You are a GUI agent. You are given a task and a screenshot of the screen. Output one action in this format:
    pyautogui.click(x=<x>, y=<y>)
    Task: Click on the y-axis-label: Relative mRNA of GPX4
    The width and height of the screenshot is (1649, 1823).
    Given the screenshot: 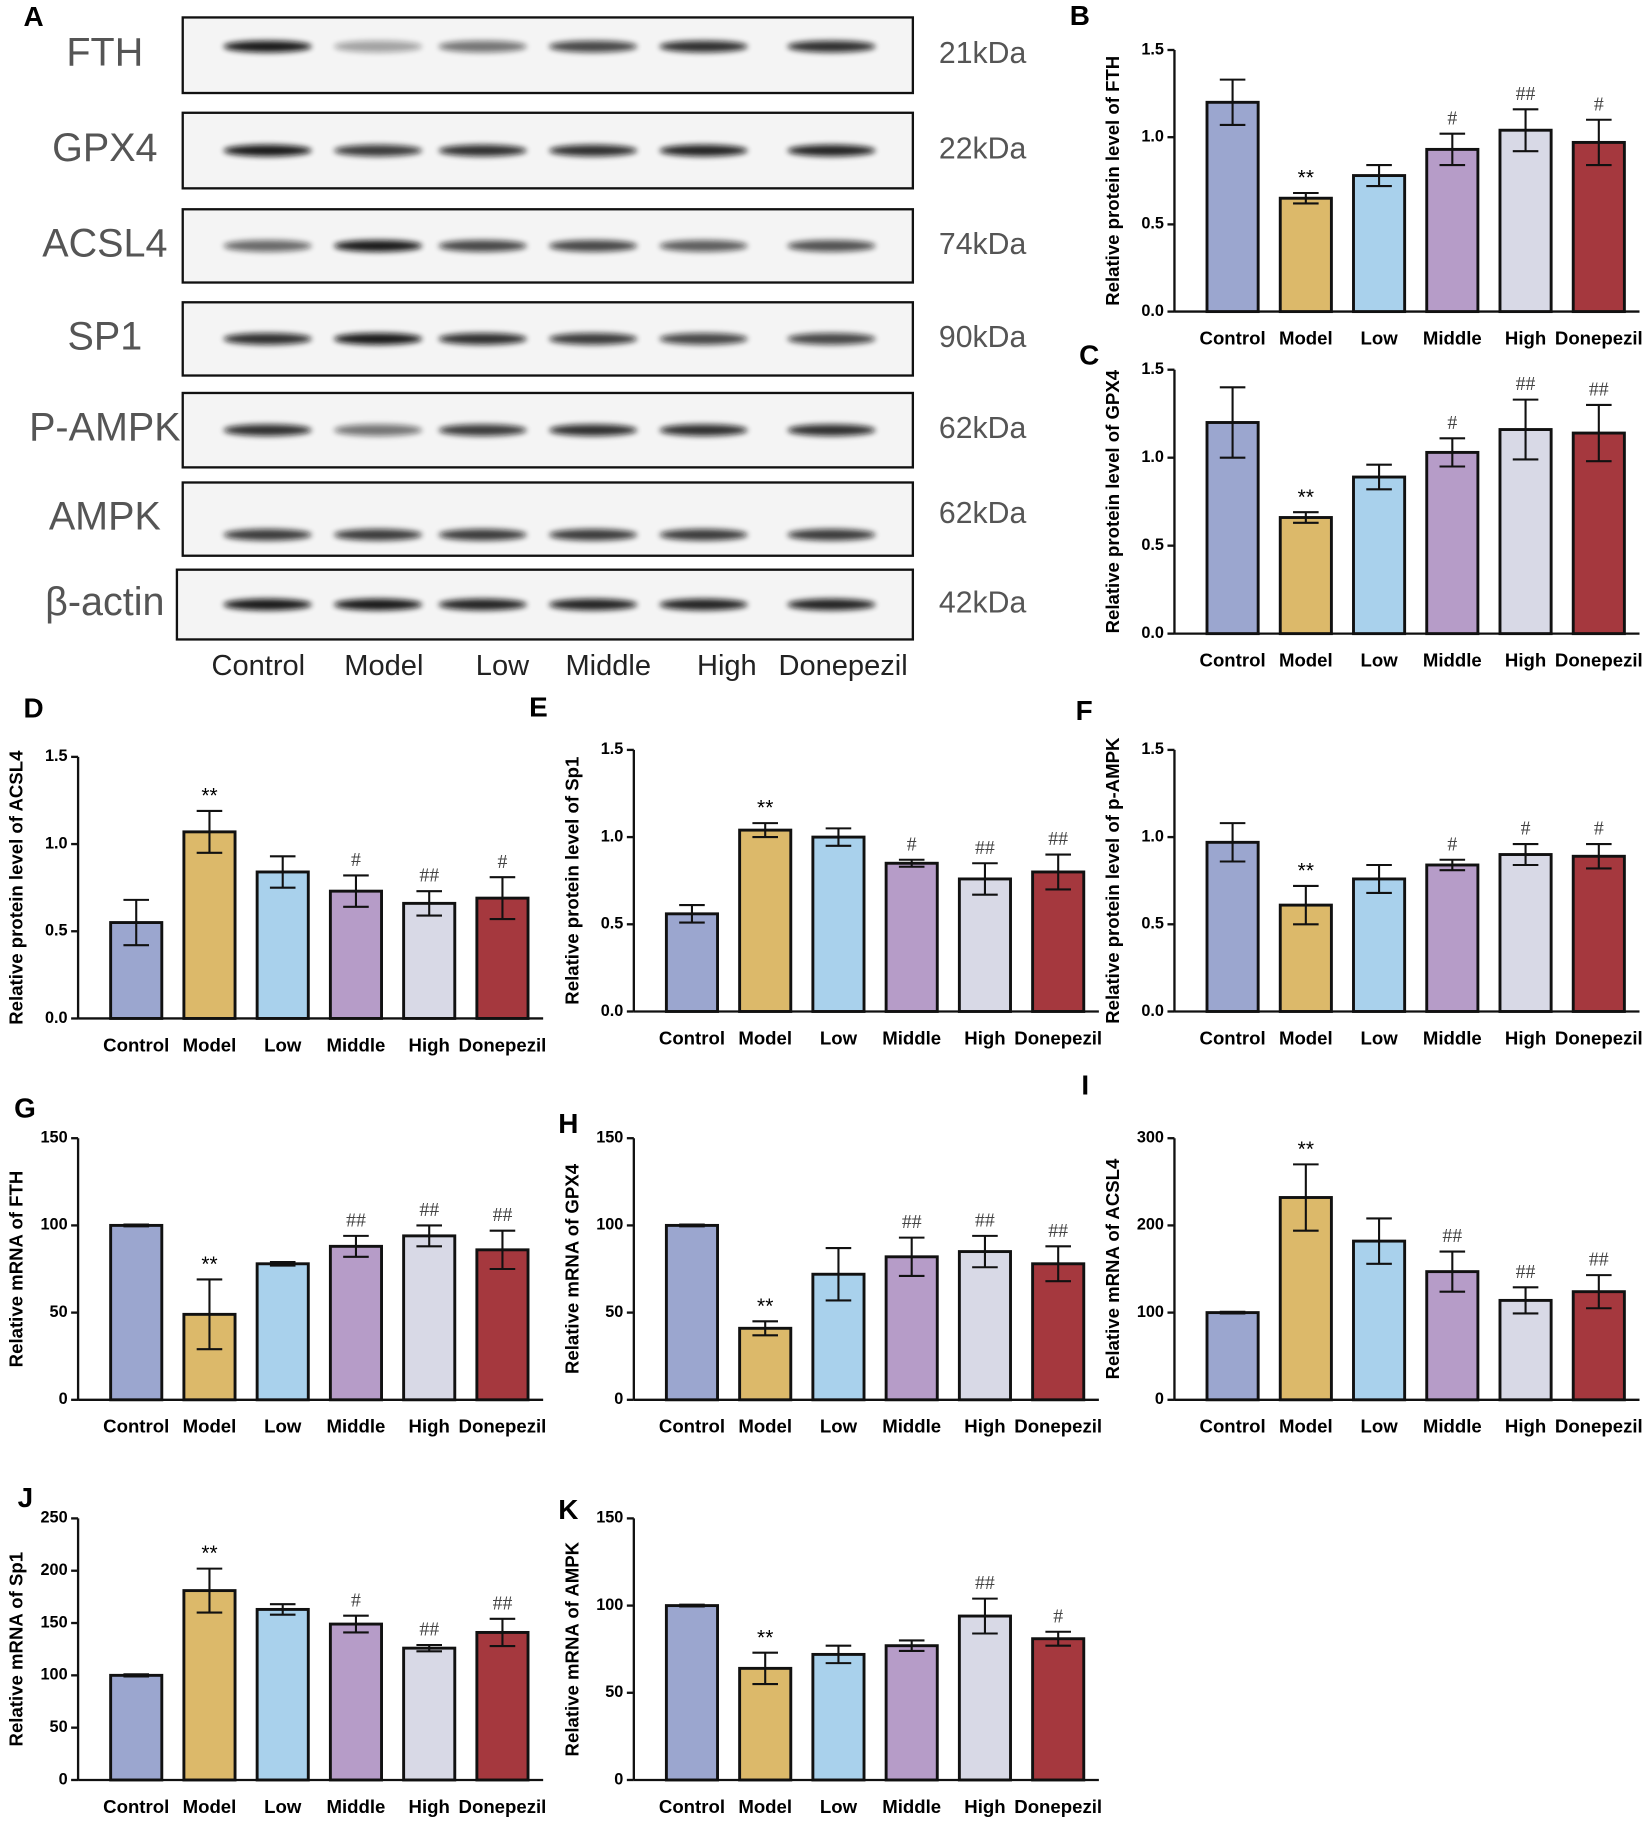 What is the action you would take?
    pyautogui.click(x=571, y=1268)
    